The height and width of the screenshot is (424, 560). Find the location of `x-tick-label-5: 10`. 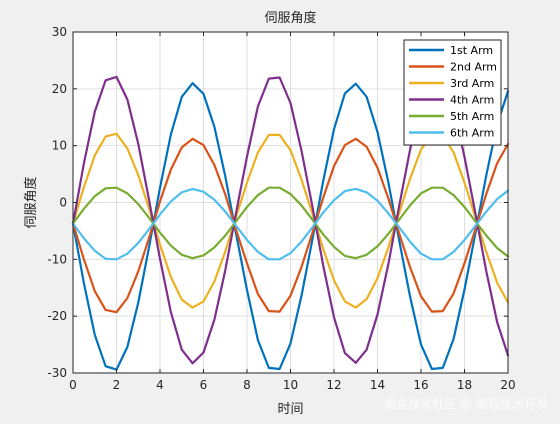

x-tick-label-5: 10 is located at coordinates (290, 385).